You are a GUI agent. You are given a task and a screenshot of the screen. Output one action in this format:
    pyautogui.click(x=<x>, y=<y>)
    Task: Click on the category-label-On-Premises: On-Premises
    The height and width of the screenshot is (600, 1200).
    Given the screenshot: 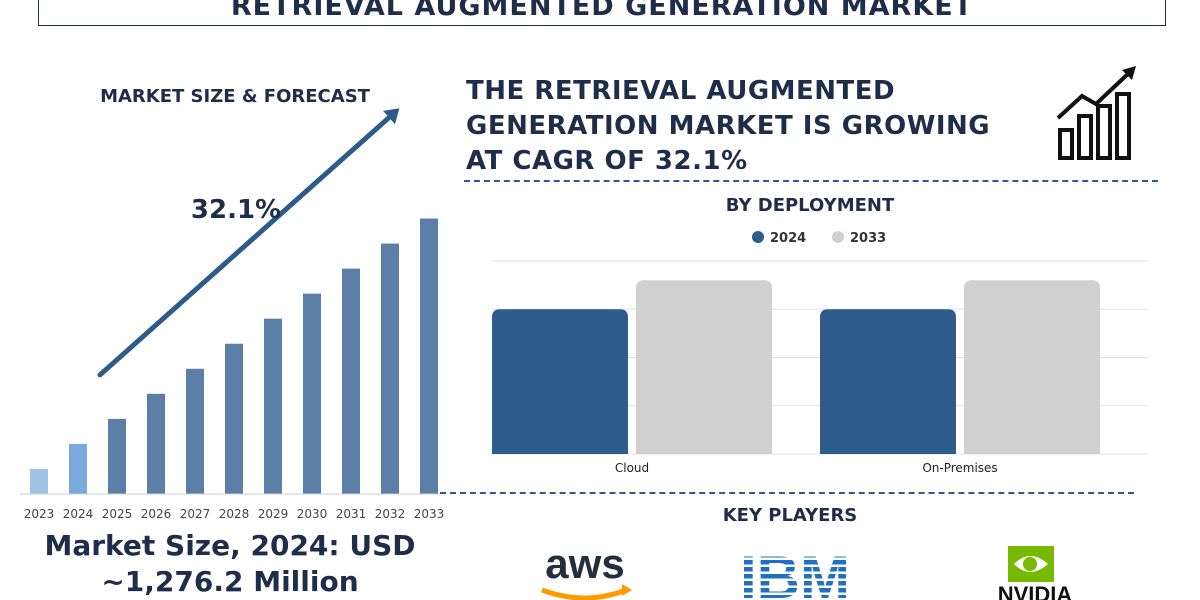 What is the action you would take?
    pyautogui.click(x=959, y=468)
    